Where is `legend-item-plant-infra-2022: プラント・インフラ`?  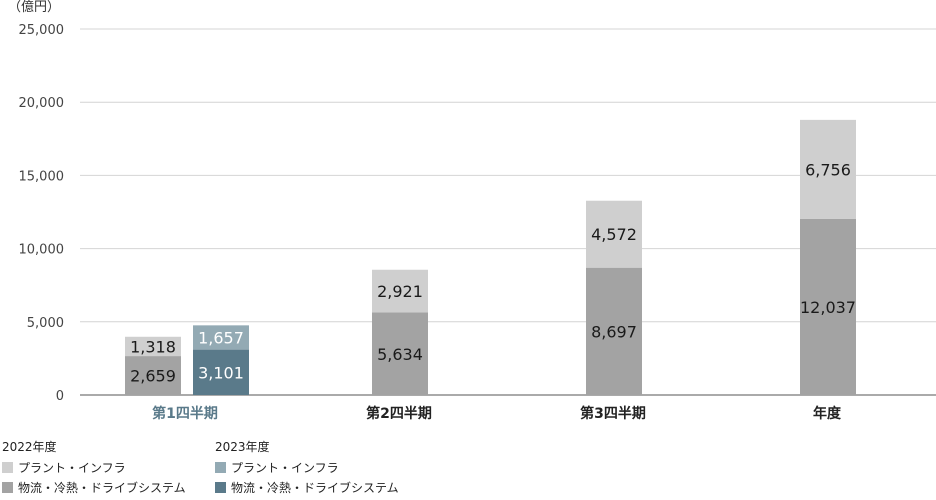 legend-item-plant-infra-2022: プラント・インフラ is located at coordinates (94, 467).